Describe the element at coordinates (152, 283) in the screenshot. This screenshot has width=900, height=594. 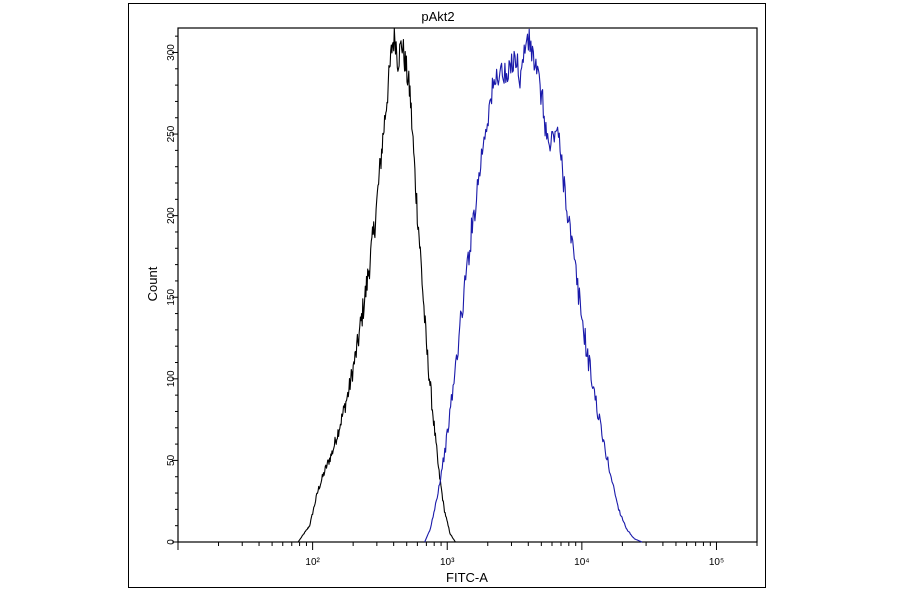
I see `y-axis-label: Count` at that location.